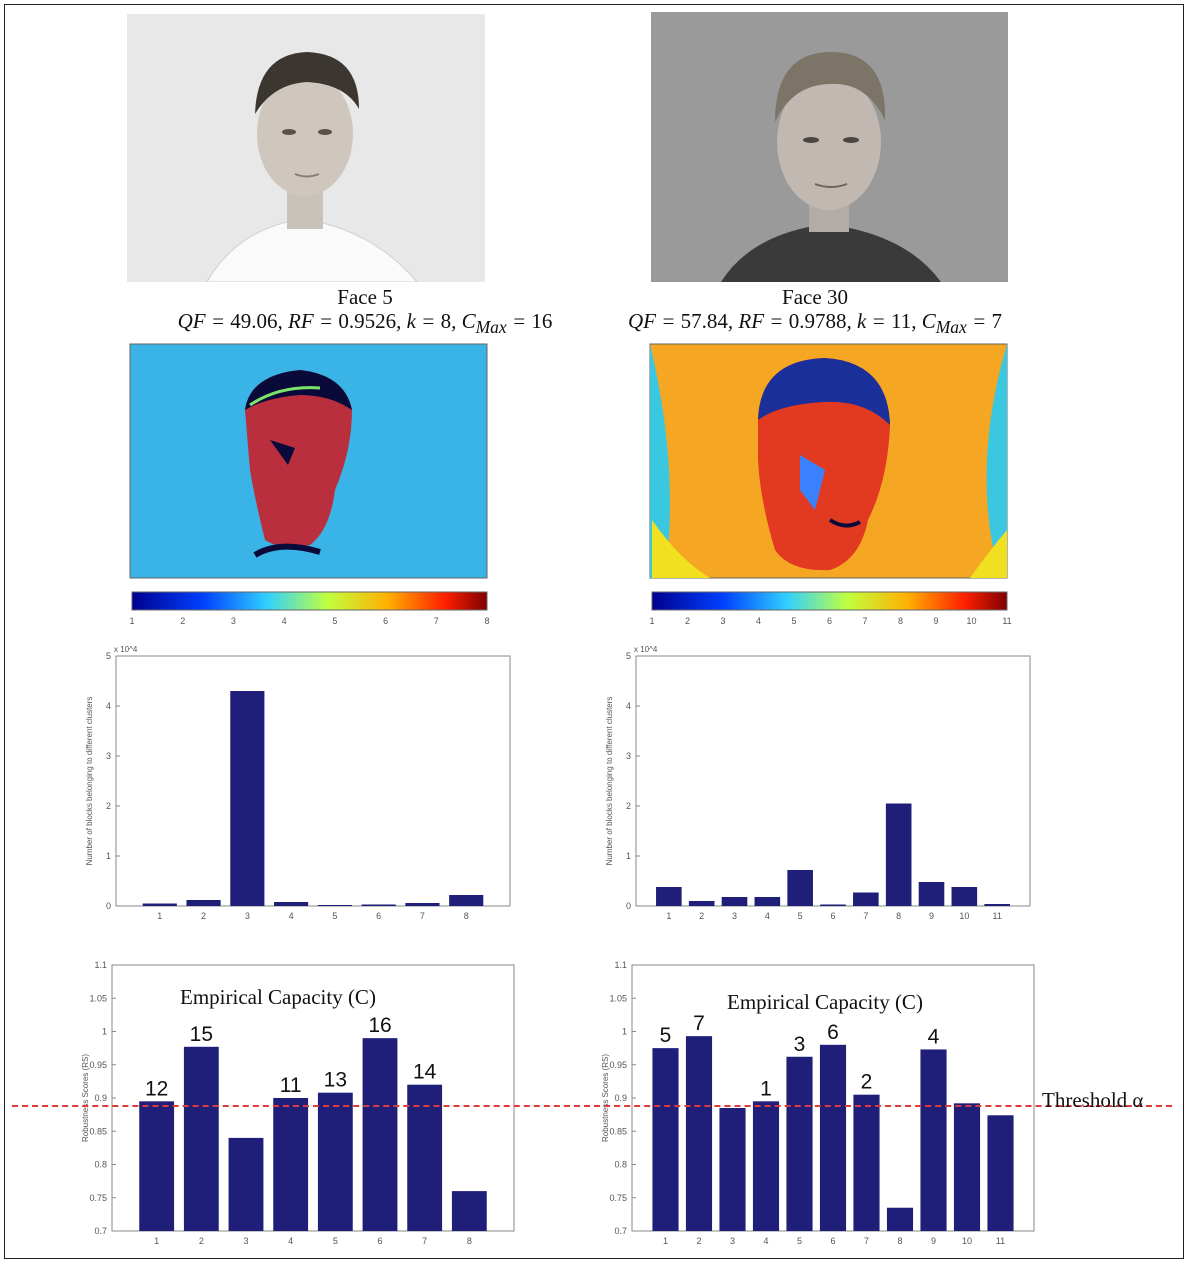 This screenshot has height=1264, width=1189. Describe the element at coordinates (971, 621) in the screenshot. I see `colorbar-tick-label: 10` at that location.